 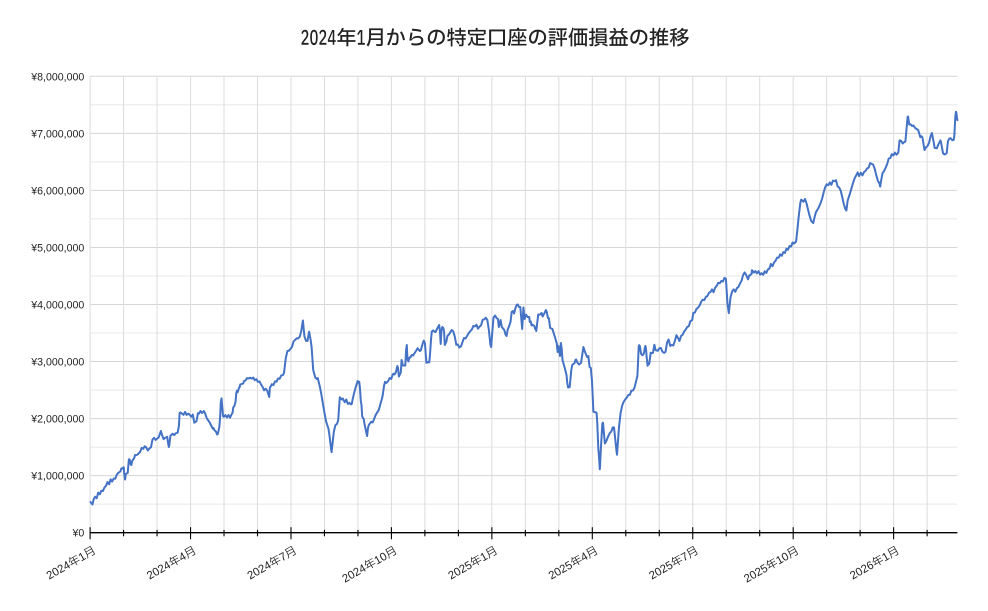 What do you see at coordinates (57, 477) in the screenshot?
I see `svg-text: ¥1,000,000` at bounding box center [57, 477].